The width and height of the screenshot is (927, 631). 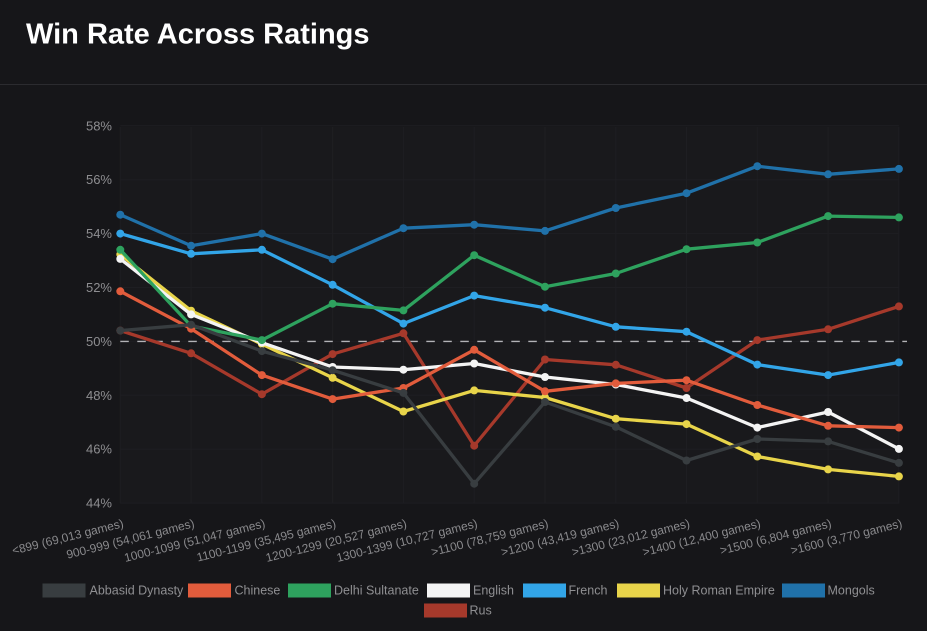 What do you see at coordinates (99, 233) in the screenshot?
I see `svg-text: 54%` at bounding box center [99, 233].